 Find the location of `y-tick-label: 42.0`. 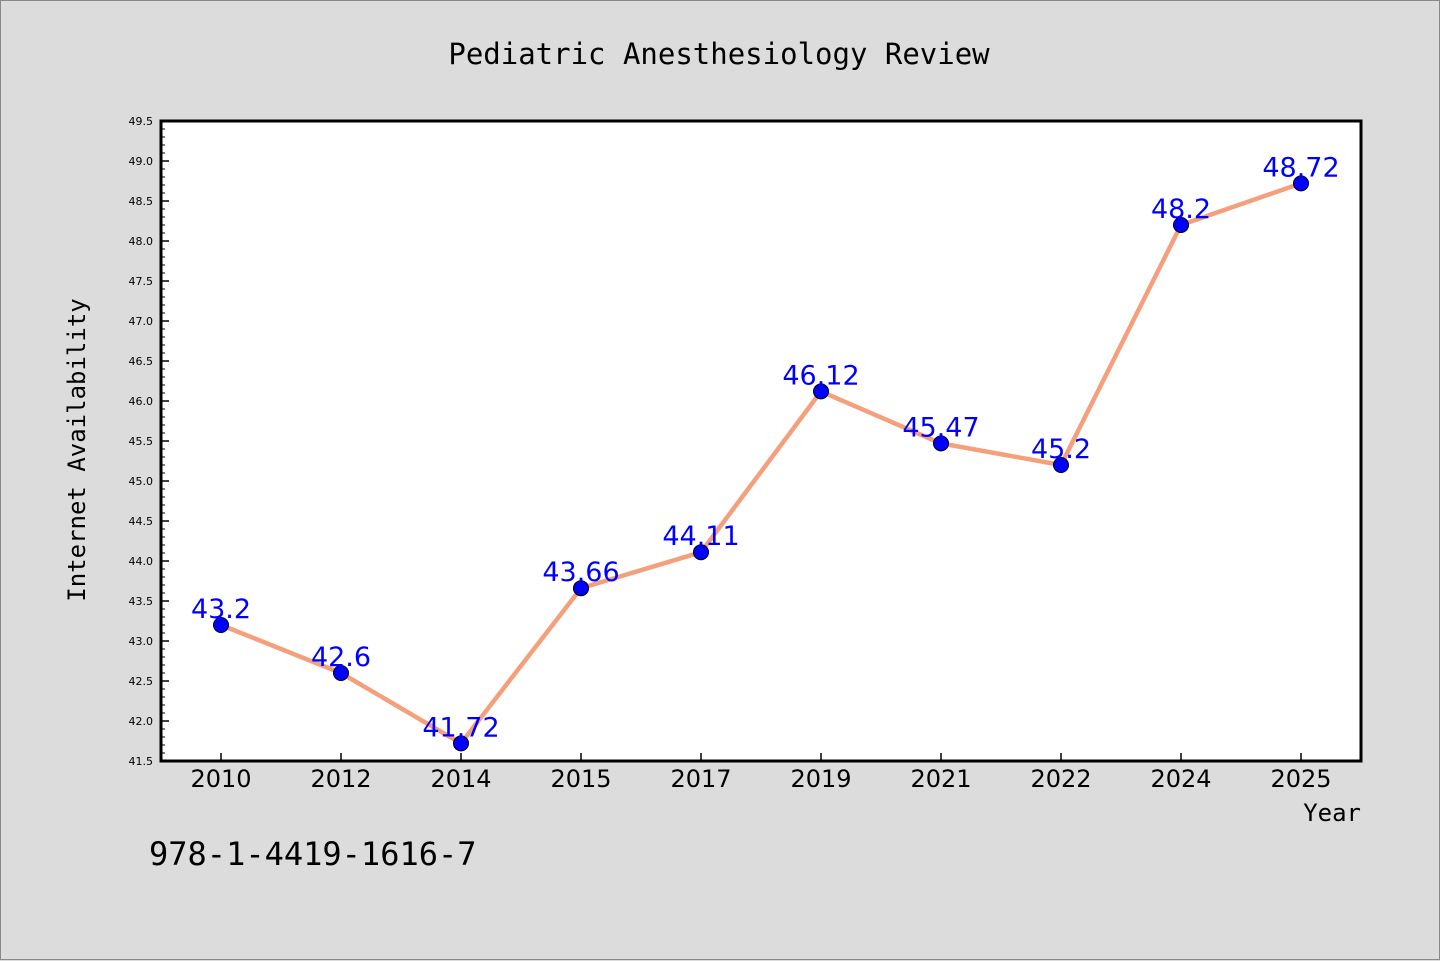

y-tick-label: 42.0 is located at coordinates (141, 721).